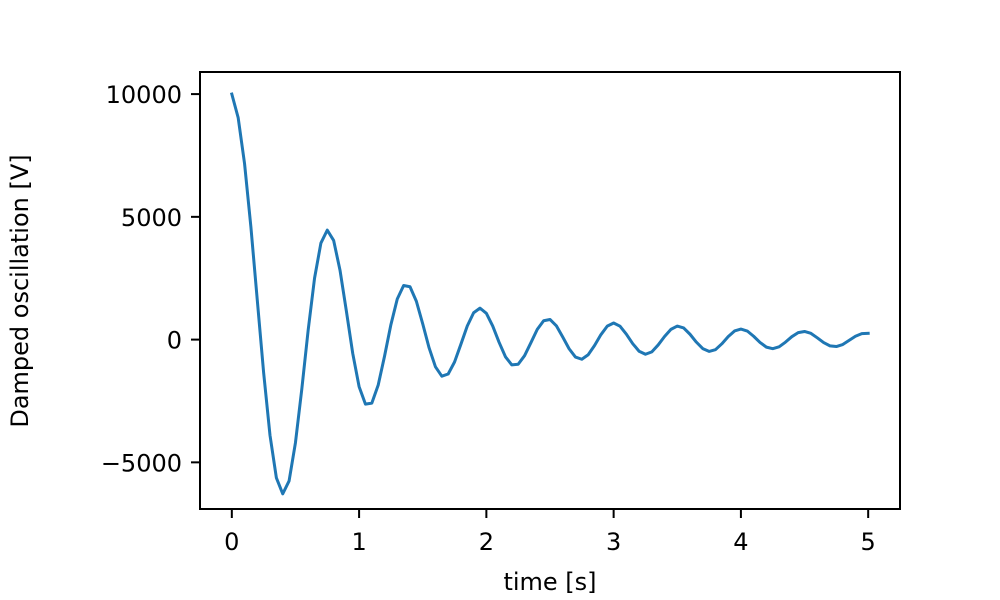 Image resolution: width=1000 pixels, height=600 pixels. I want to click on y-axis: −5000 0 5000 10000, so click(150, 279).